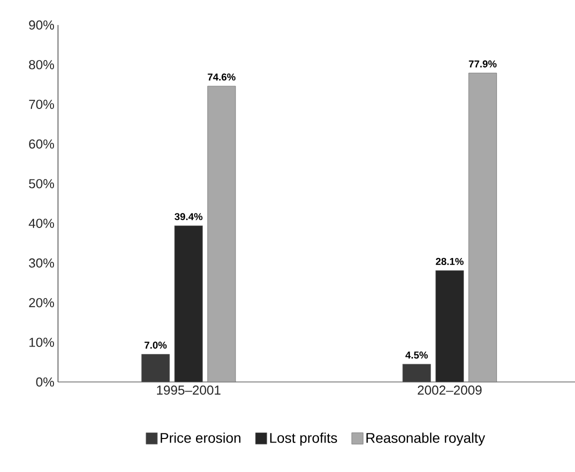  I want to click on y-tick-label: 20%, so click(41, 303).